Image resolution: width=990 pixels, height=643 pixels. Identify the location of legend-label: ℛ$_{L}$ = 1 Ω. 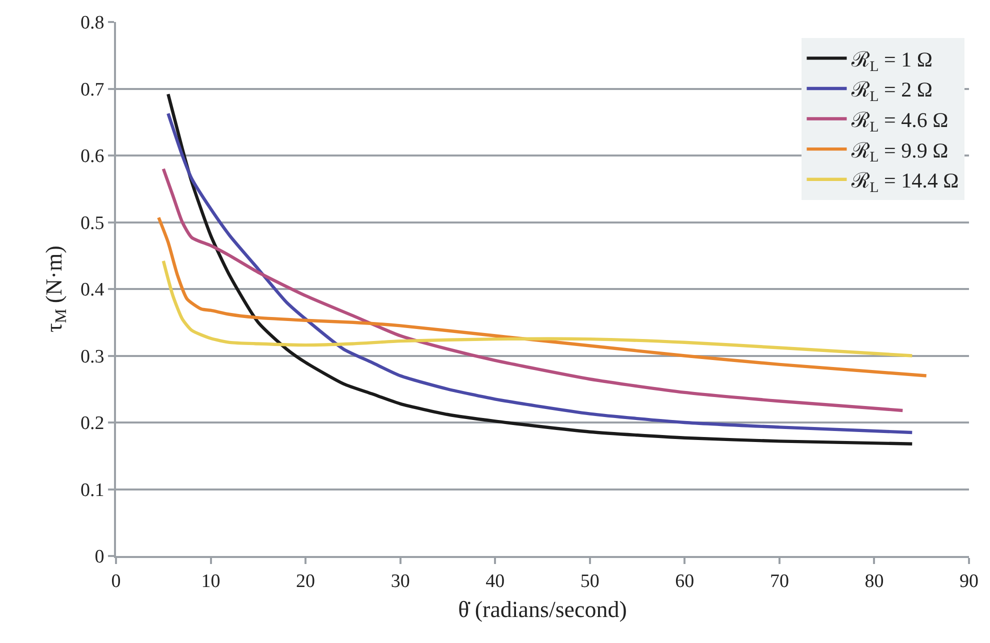
(891, 61).